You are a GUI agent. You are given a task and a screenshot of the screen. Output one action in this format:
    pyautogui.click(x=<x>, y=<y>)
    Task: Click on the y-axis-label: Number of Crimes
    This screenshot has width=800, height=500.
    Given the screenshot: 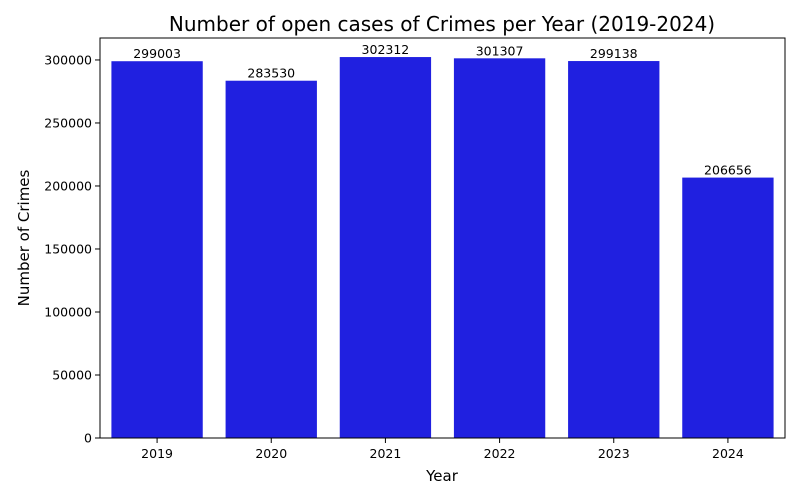 What is the action you would take?
    pyautogui.click(x=24, y=237)
    